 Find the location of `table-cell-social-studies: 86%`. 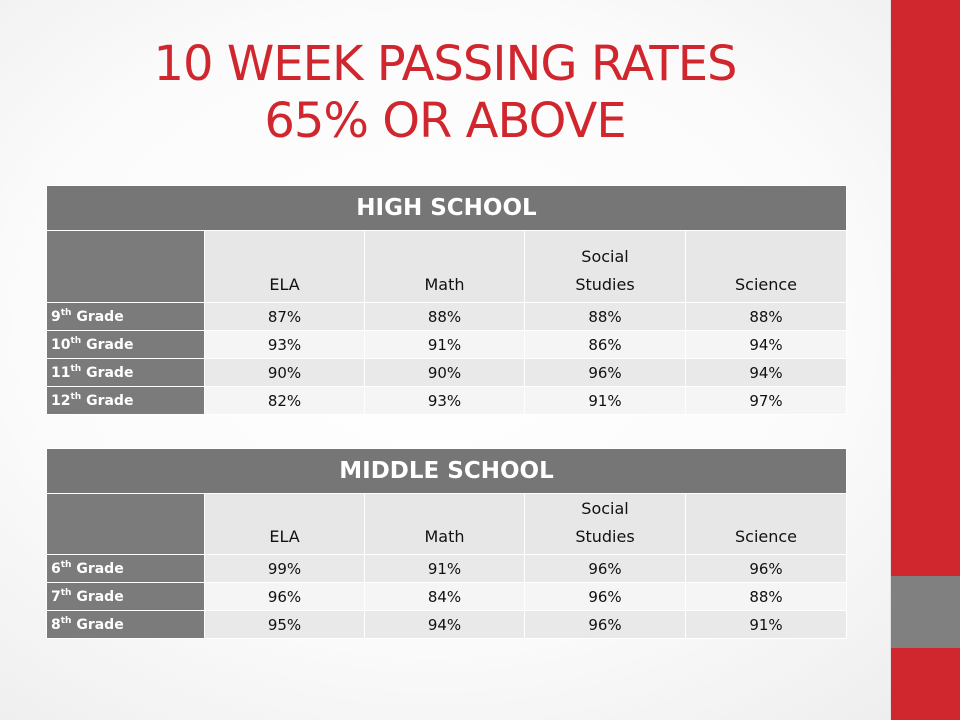

table-cell-social-studies: 86% is located at coordinates (605, 344).